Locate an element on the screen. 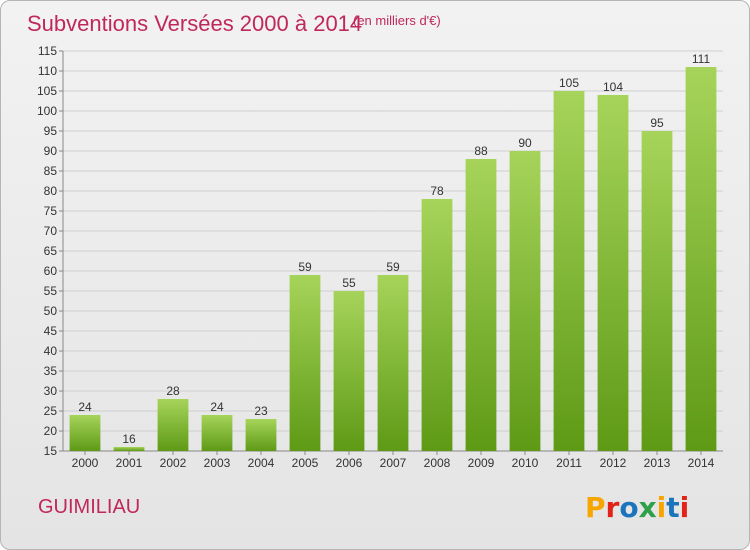  data-label-2013: 95 is located at coordinates (657, 123).